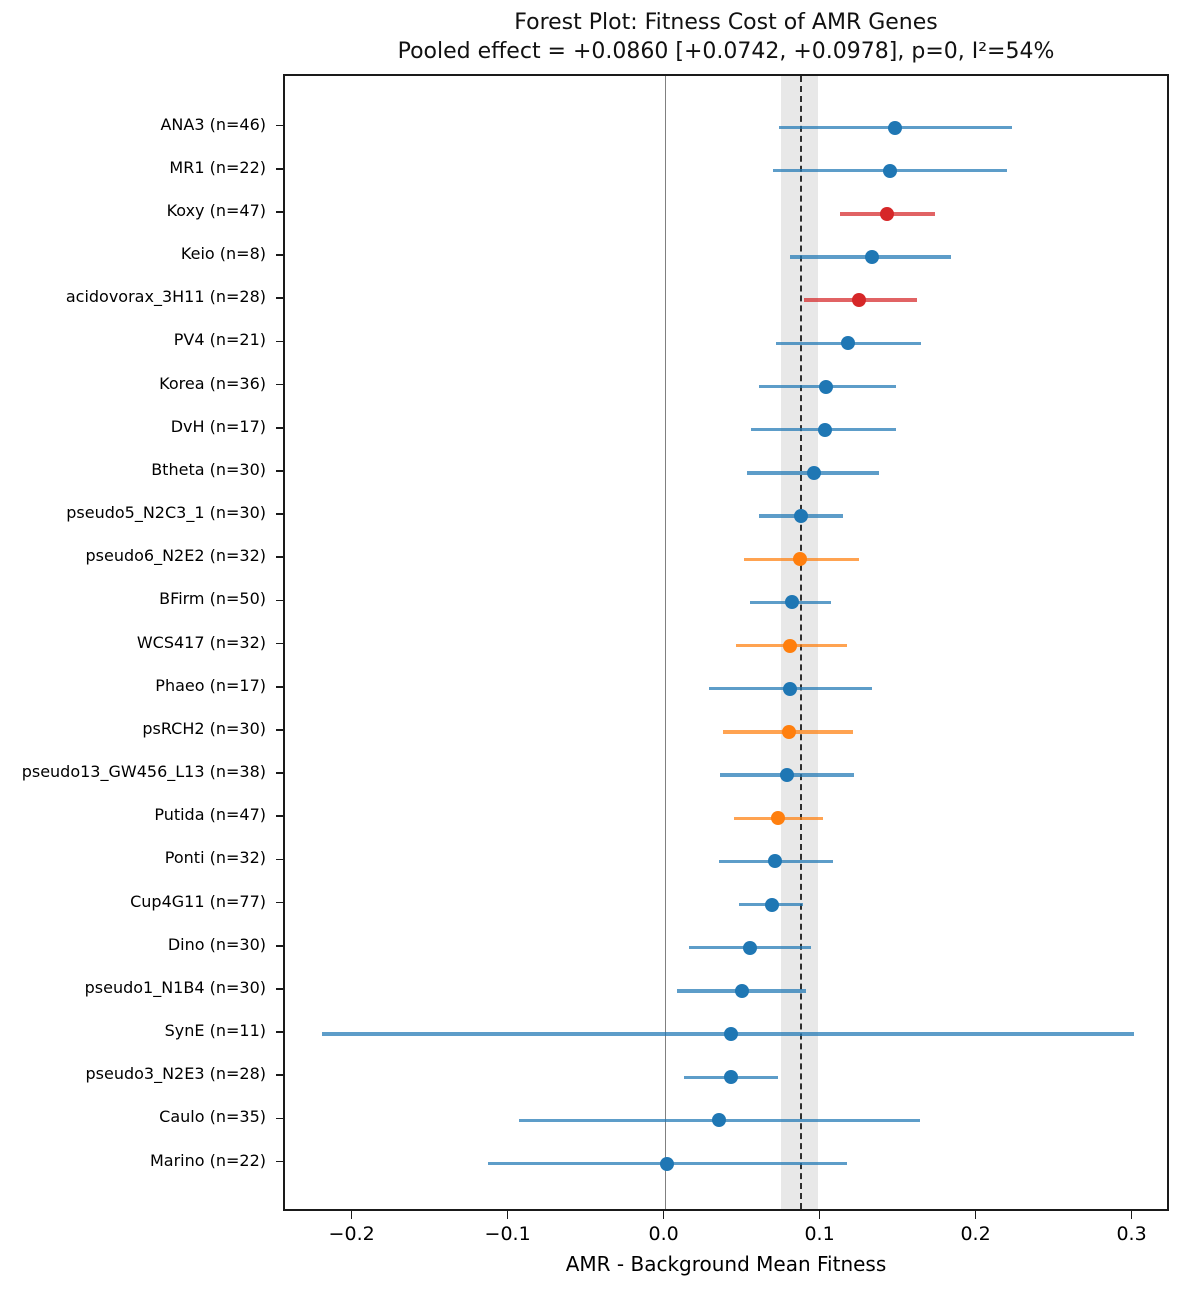  Describe the element at coordinates (219, 340) in the screenshot. I see `y-tick-label: PV4 (n=21)` at that location.